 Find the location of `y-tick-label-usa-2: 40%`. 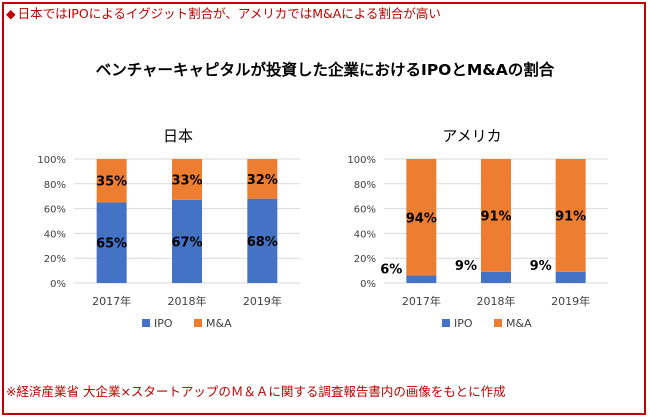

y-tick-label-usa-2: 40% is located at coordinates (365, 234).